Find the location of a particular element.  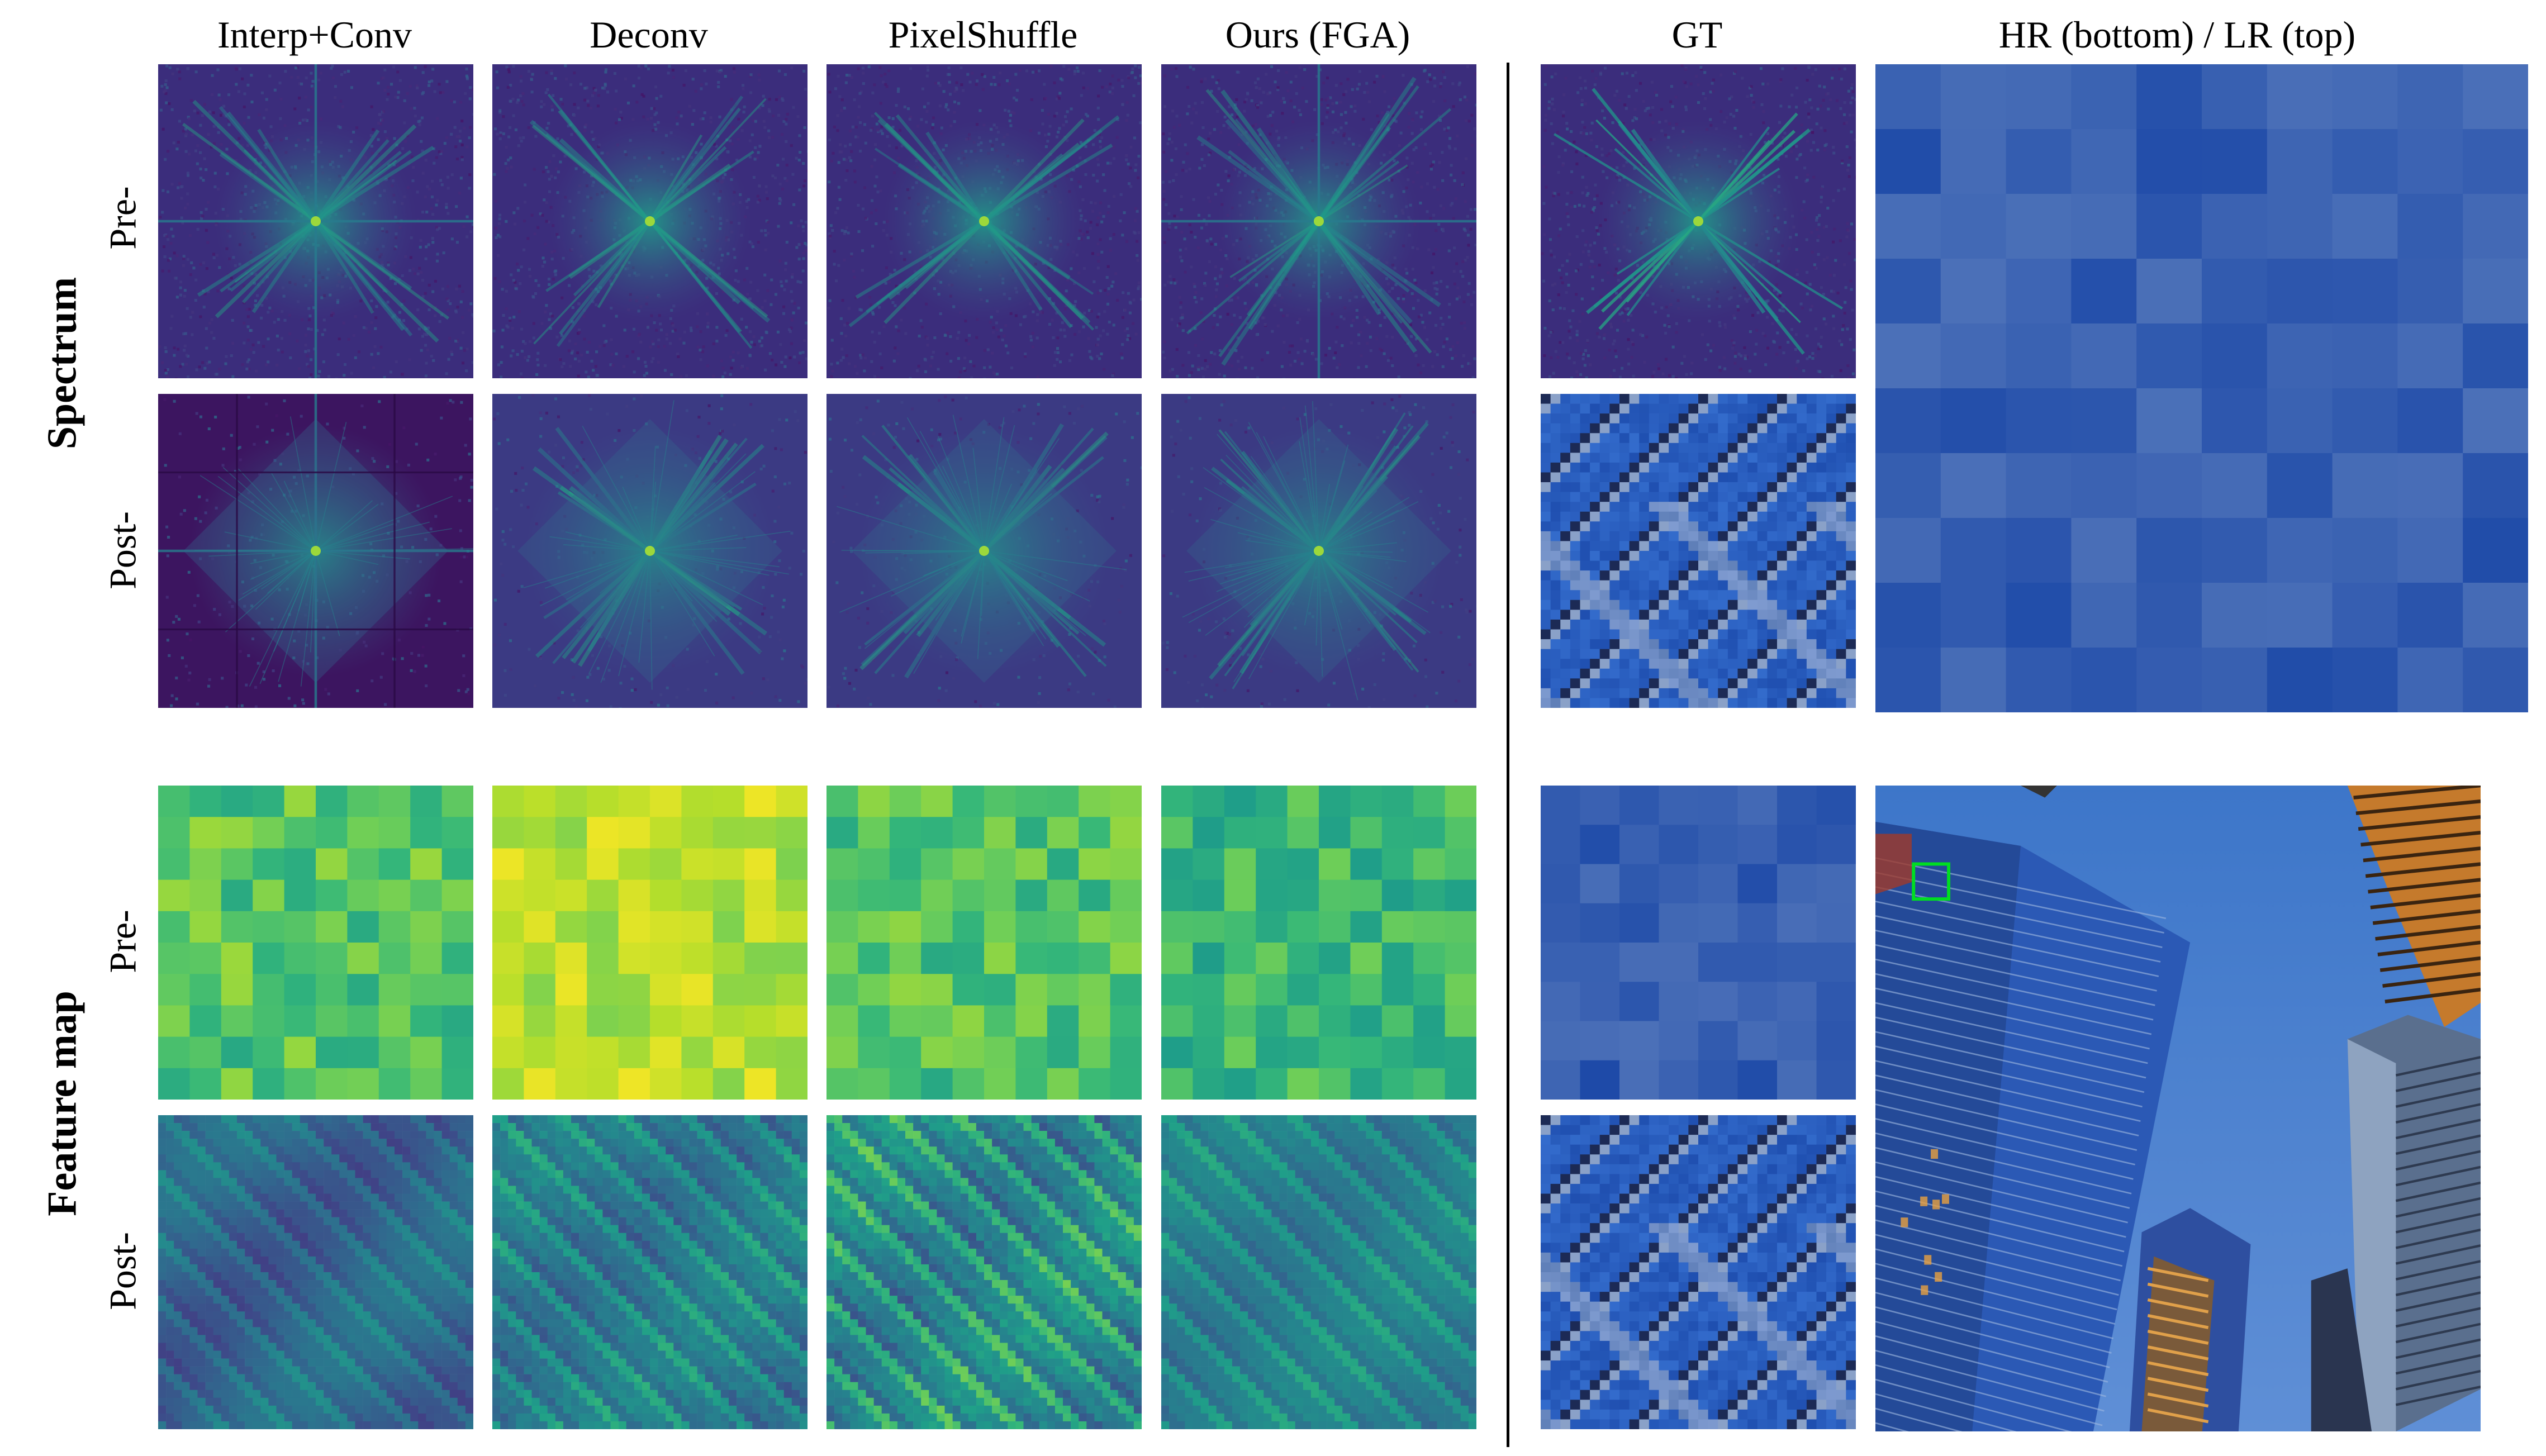

column-header-hr-lr: HR (bottom) / LR (top) is located at coordinates (2177, 34).